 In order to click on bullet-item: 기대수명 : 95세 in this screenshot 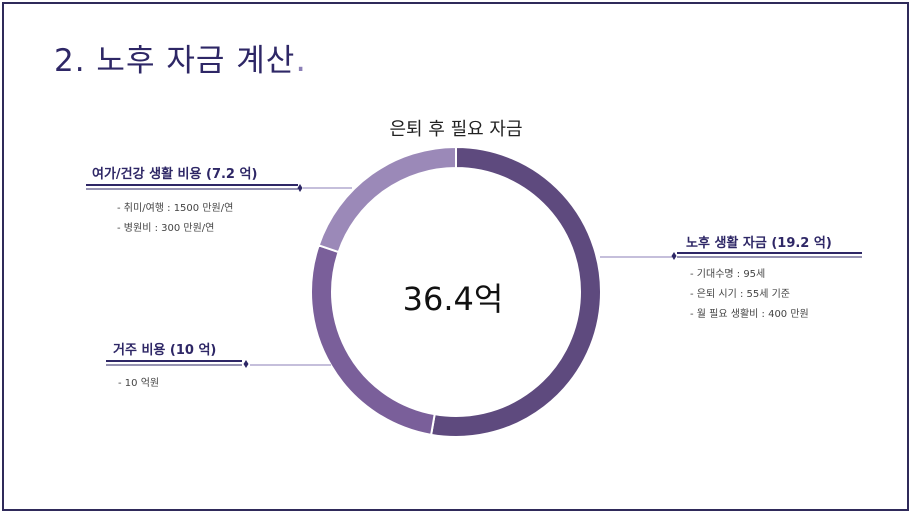, I will do `click(749, 275)`.